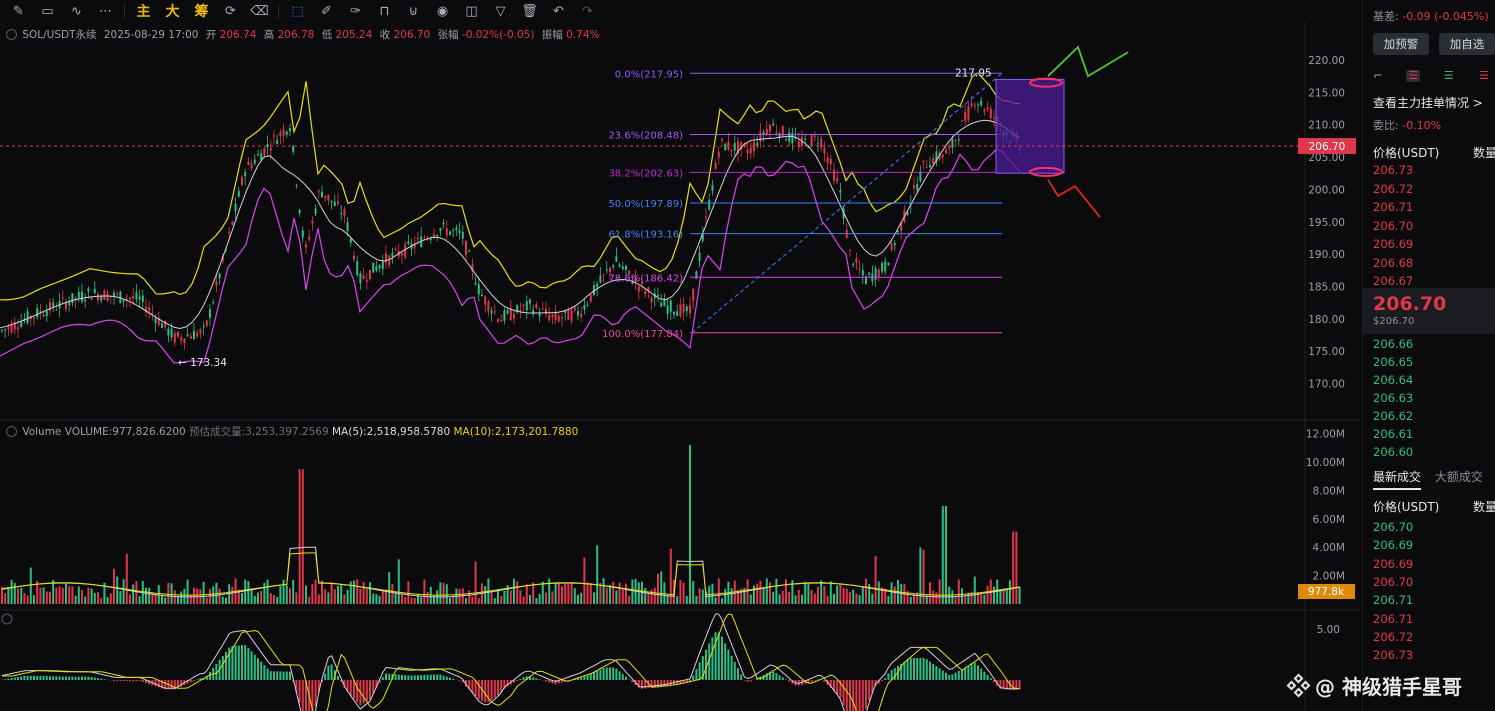  Describe the element at coordinates (1386, 125) in the screenshot. I see `ratio-label: 委比:` at that location.